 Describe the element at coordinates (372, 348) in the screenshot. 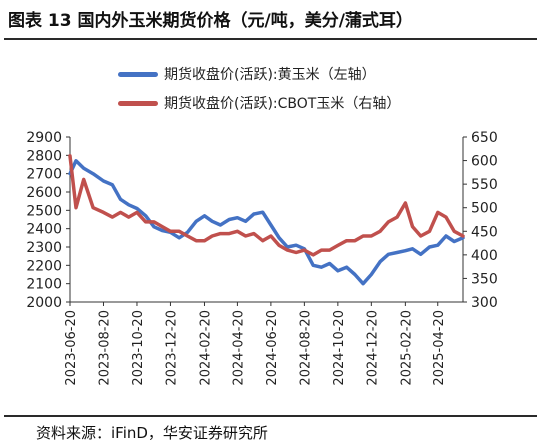

I see `x-tick-label: 2024-12-20` at that location.